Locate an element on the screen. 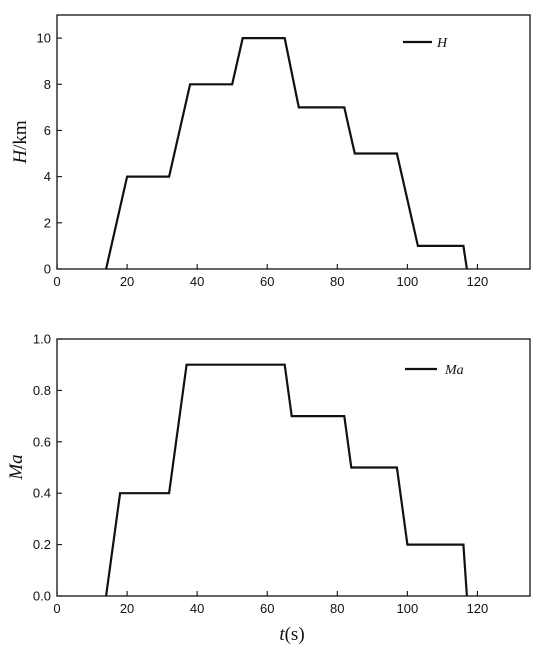 The height and width of the screenshot is (658, 550). legend-label-H: H is located at coordinates (442, 43).